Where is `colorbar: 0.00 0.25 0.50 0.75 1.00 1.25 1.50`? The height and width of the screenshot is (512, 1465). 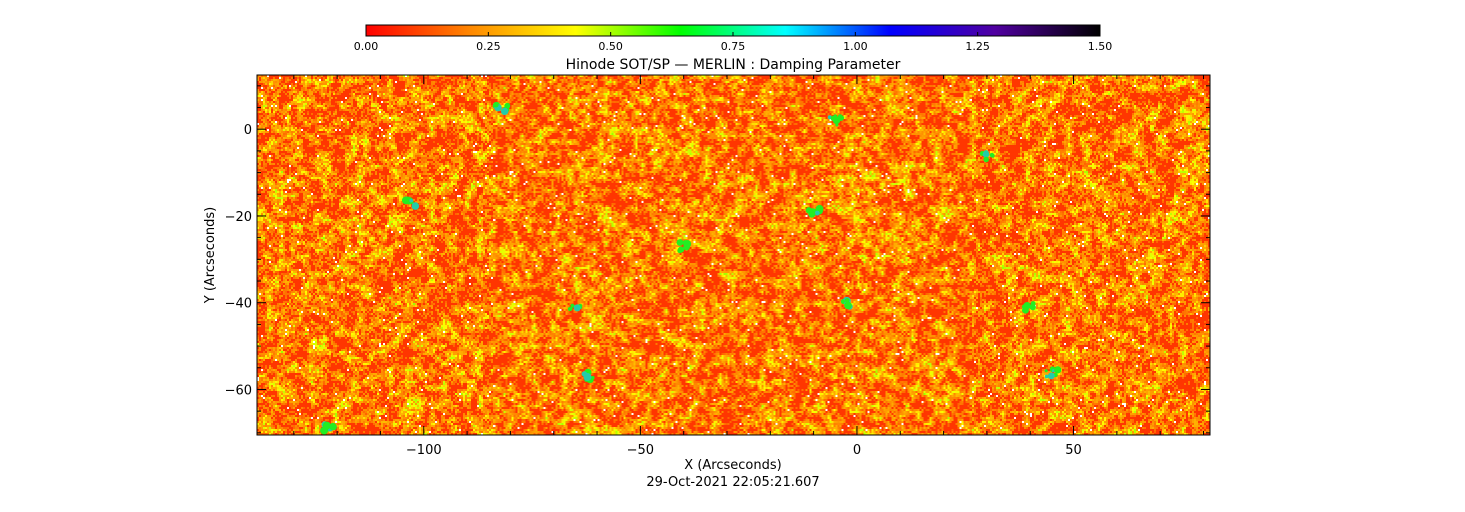
colorbar: 0.00 0.25 0.50 0.75 1.00 1.25 1.50 is located at coordinates (733, 38).